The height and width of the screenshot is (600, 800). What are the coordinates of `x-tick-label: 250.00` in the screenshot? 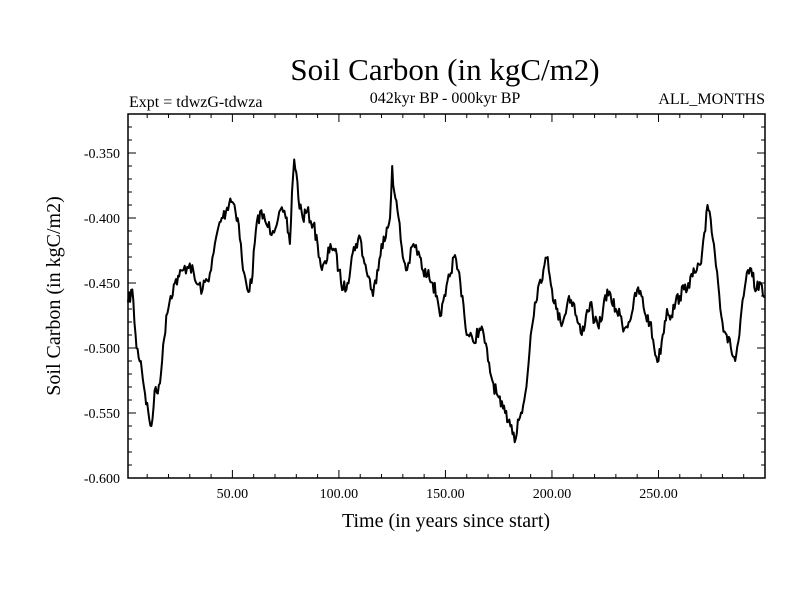 It's located at (658, 494).